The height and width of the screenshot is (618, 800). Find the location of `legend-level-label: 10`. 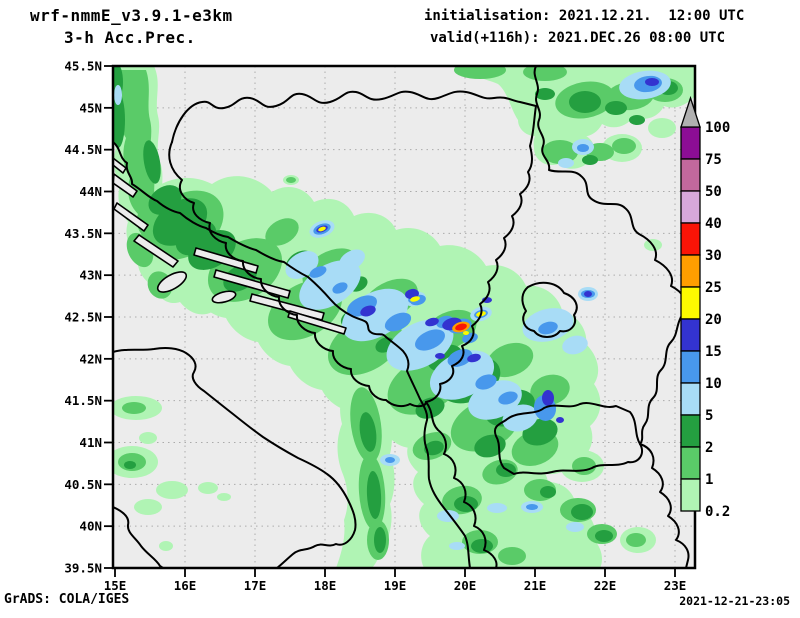

legend-level-label: 10 is located at coordinates (713, 384).